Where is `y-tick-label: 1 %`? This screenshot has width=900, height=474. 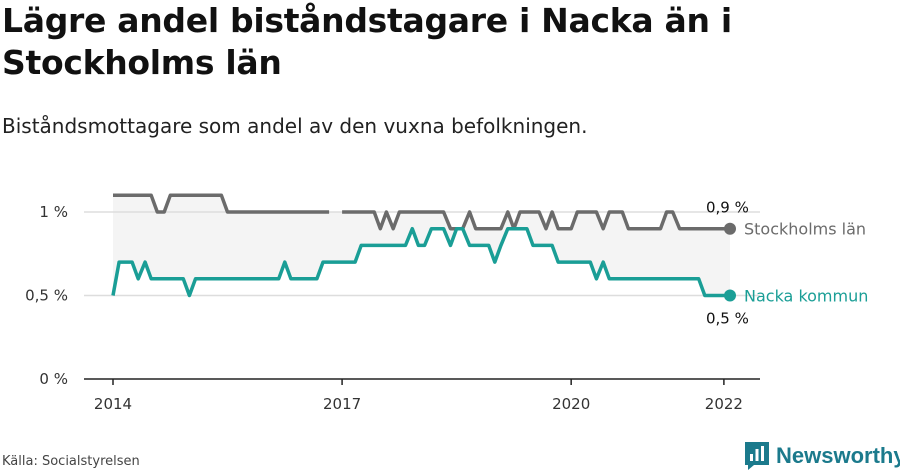 y-tick-label: 1 % is located at coordinates (53, 212).